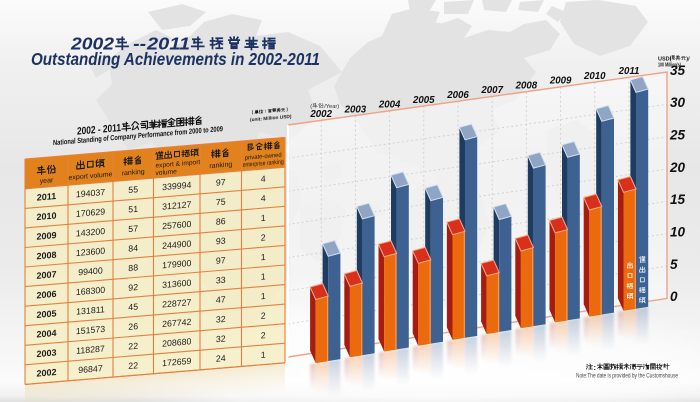  I want to click on svg-text: 339994, so click(176, 186).